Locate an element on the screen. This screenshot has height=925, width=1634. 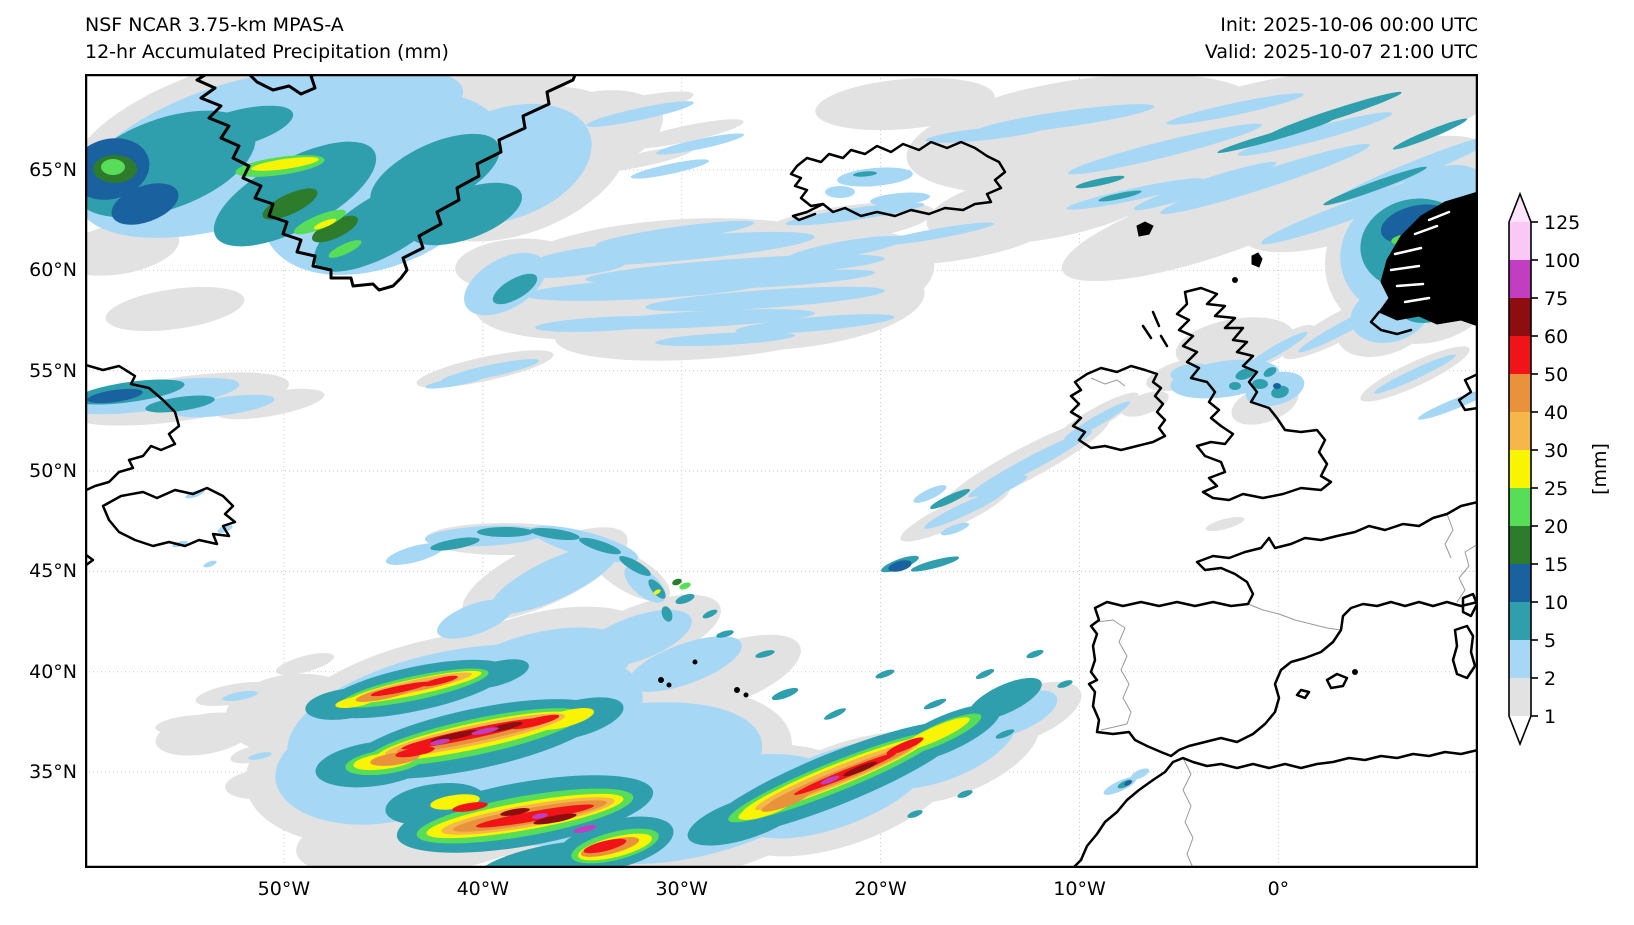
lon-tick-label: 20°W is located at coordinates (880, 889).